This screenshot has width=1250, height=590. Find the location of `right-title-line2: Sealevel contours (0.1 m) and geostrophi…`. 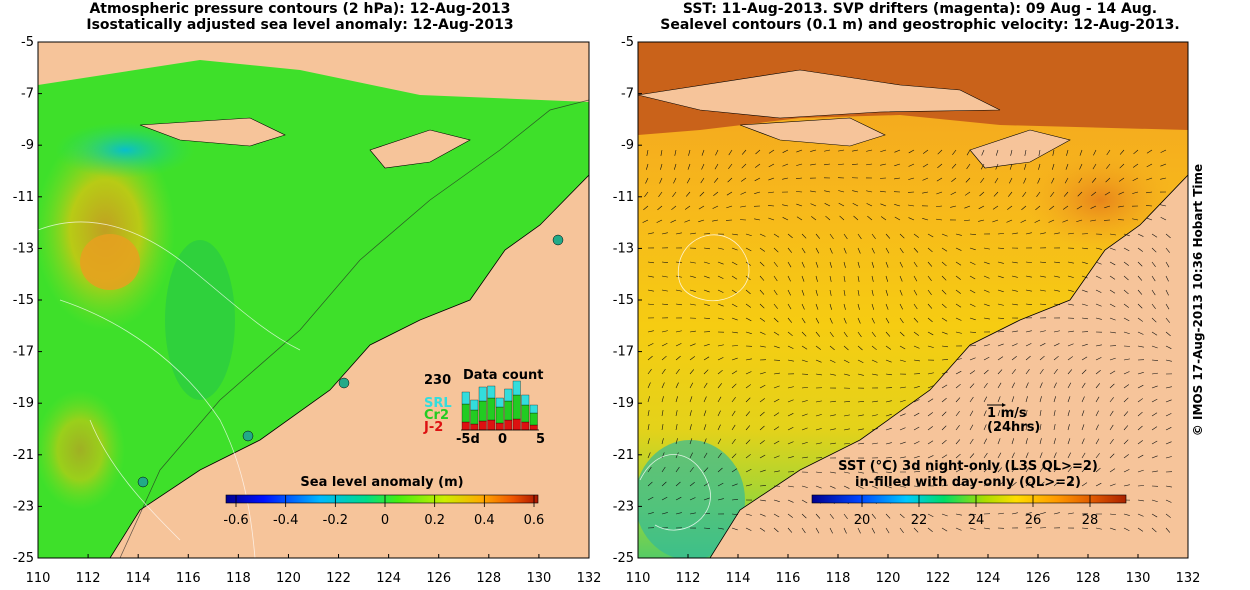

right-title-line2: Sealevel contours (0.1 m) and geostrophi… is located at coordinates (920, 25).